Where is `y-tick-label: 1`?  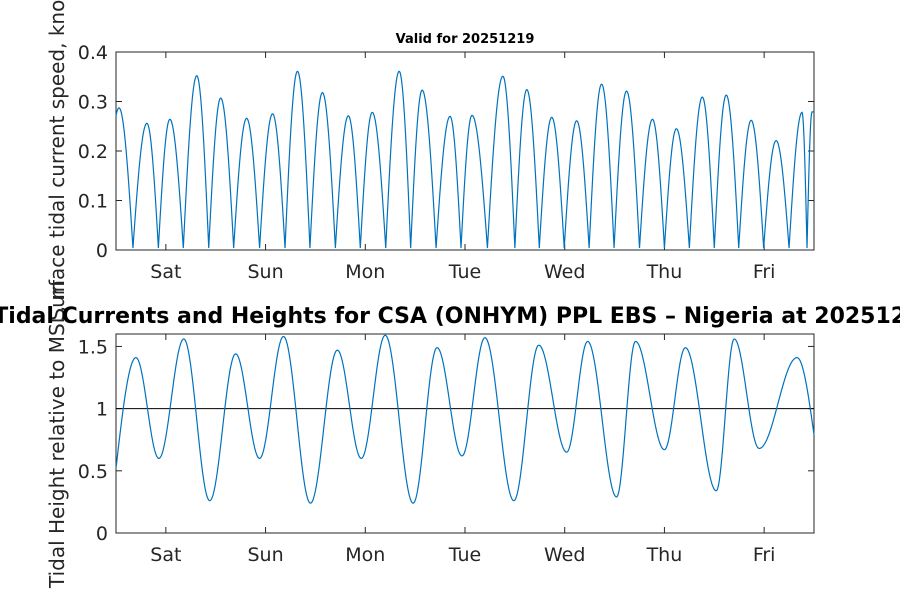
y-tick-label: 1 is located at coordinates (102, 410).